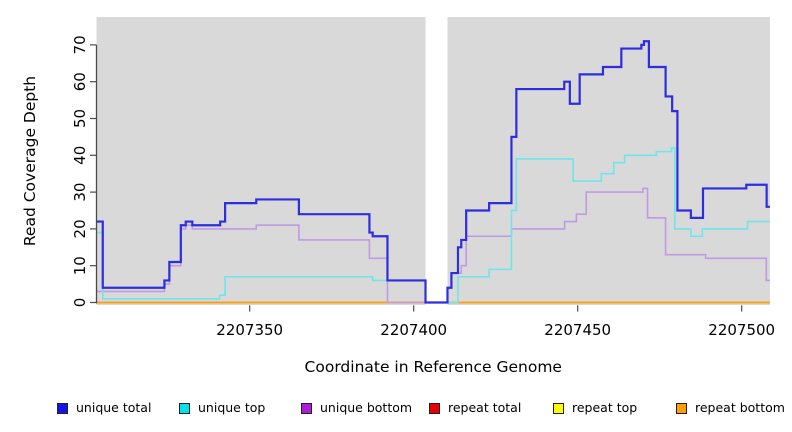 This screenshot has width=792, height=432. What do you see at coordinates (495, 322) in the screenshot?
I see `x-axis: 2207350 2207400 2207450 2207500` at bounding box center [495, 322].